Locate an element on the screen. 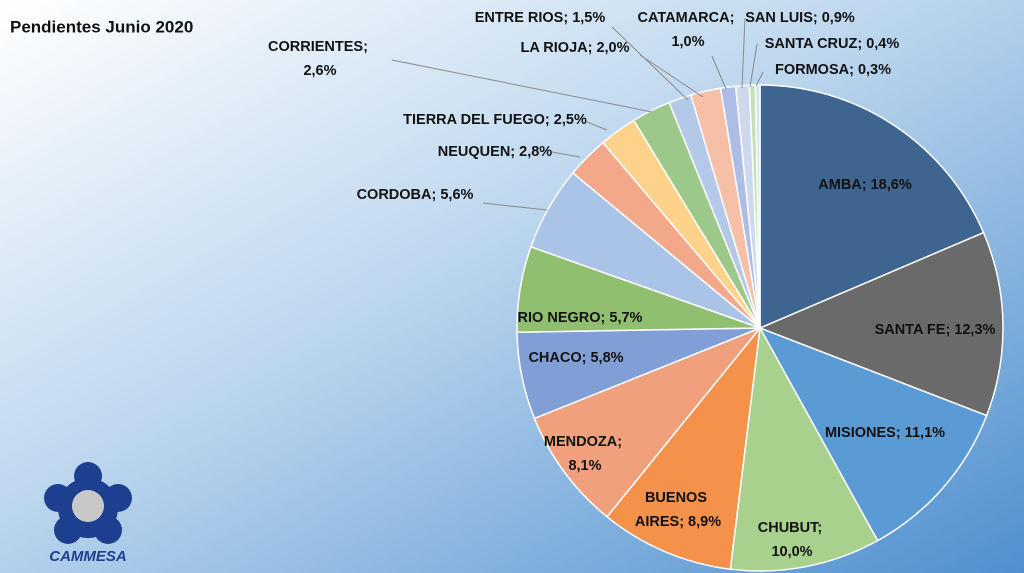  data-label: RIO NEGRO; 5,7% is located at coordinates (580, 318).